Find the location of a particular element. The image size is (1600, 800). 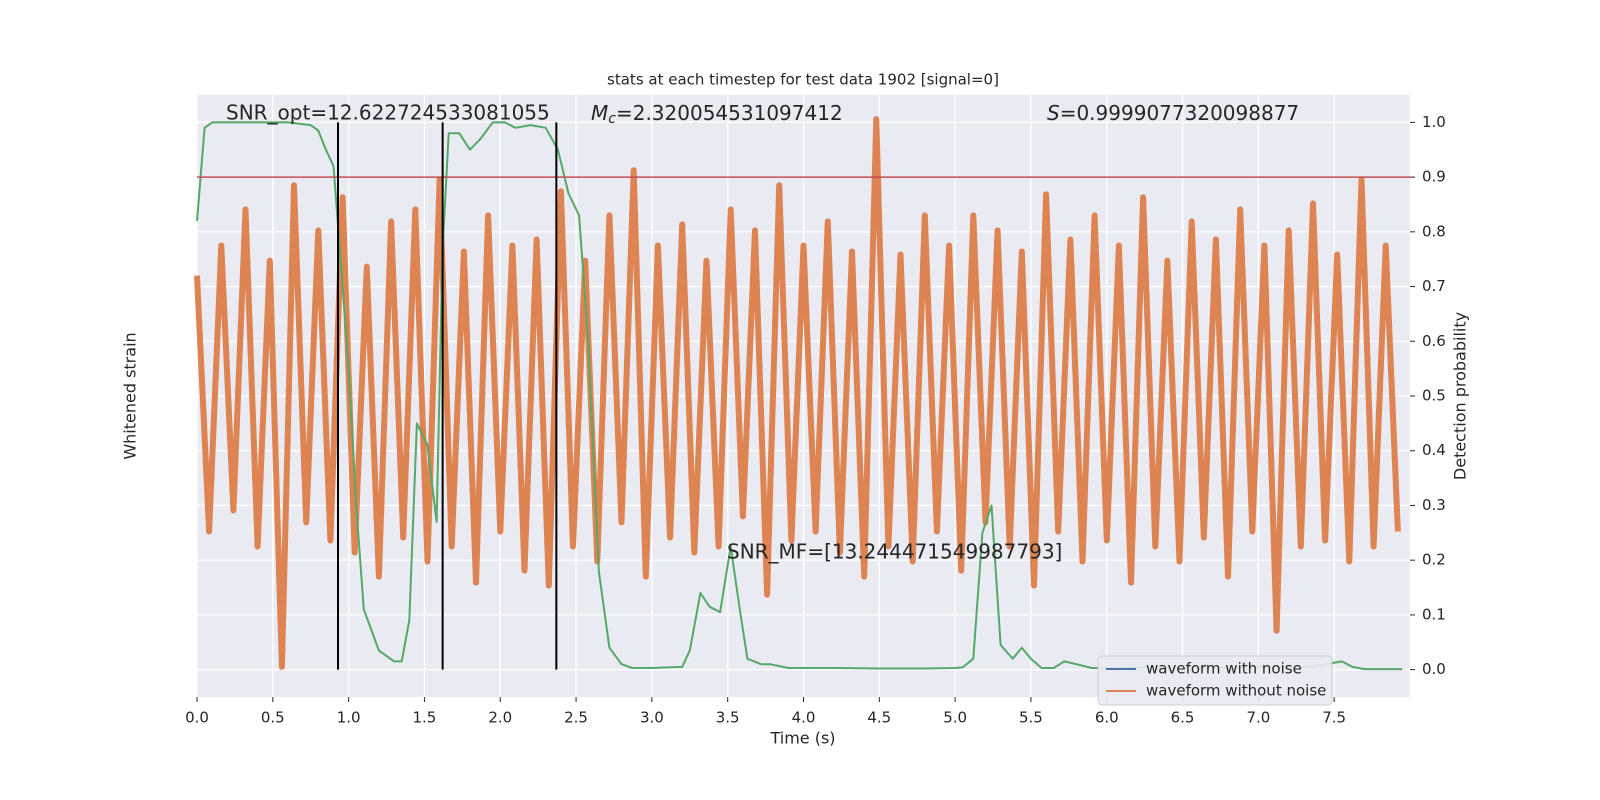

y2-tick-label: 0.8 is located at coordinates (1434, 231).